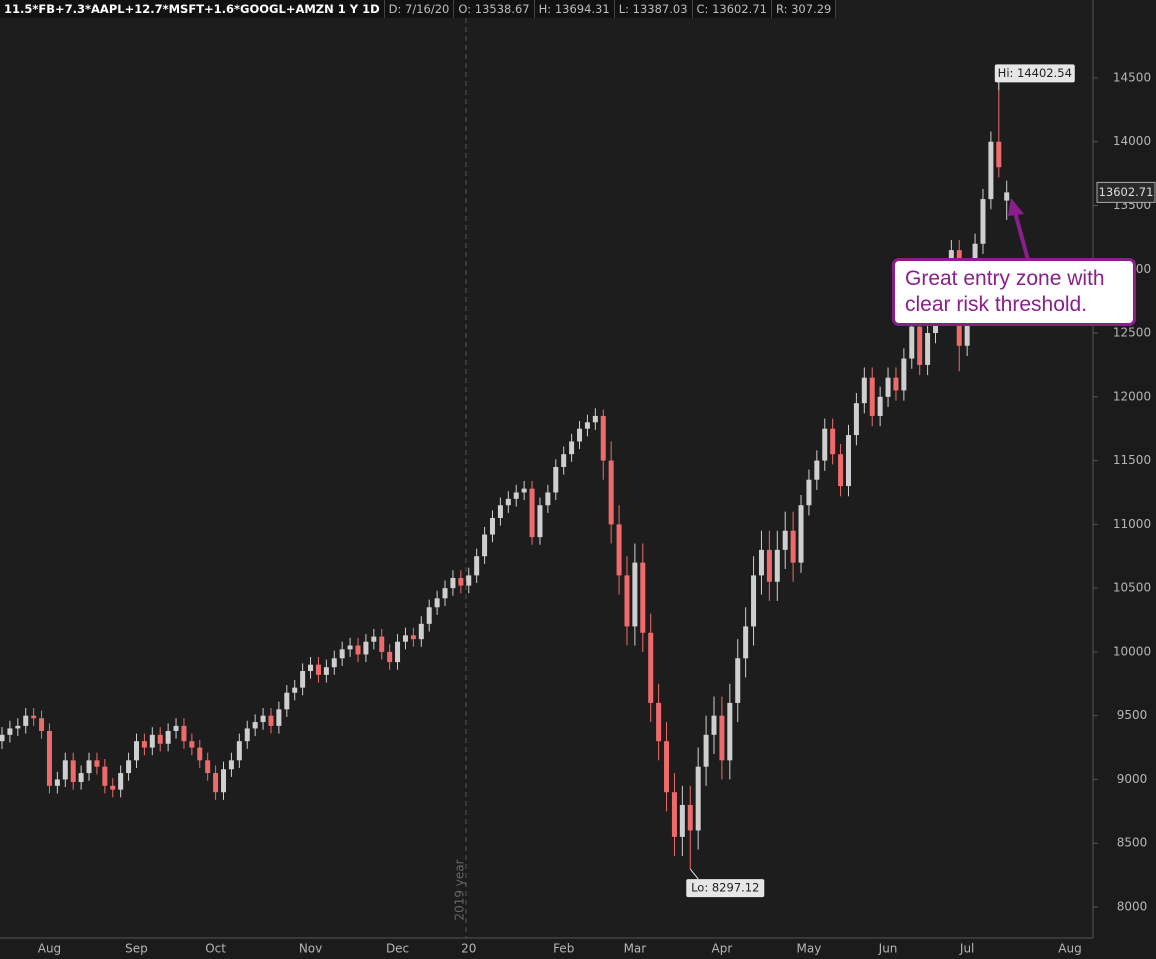 This screenshot has height=959, width=1156. Describe the element at coordinates (397, 949) in the screenshot. I see `x-tick-label: Dec` at that location.